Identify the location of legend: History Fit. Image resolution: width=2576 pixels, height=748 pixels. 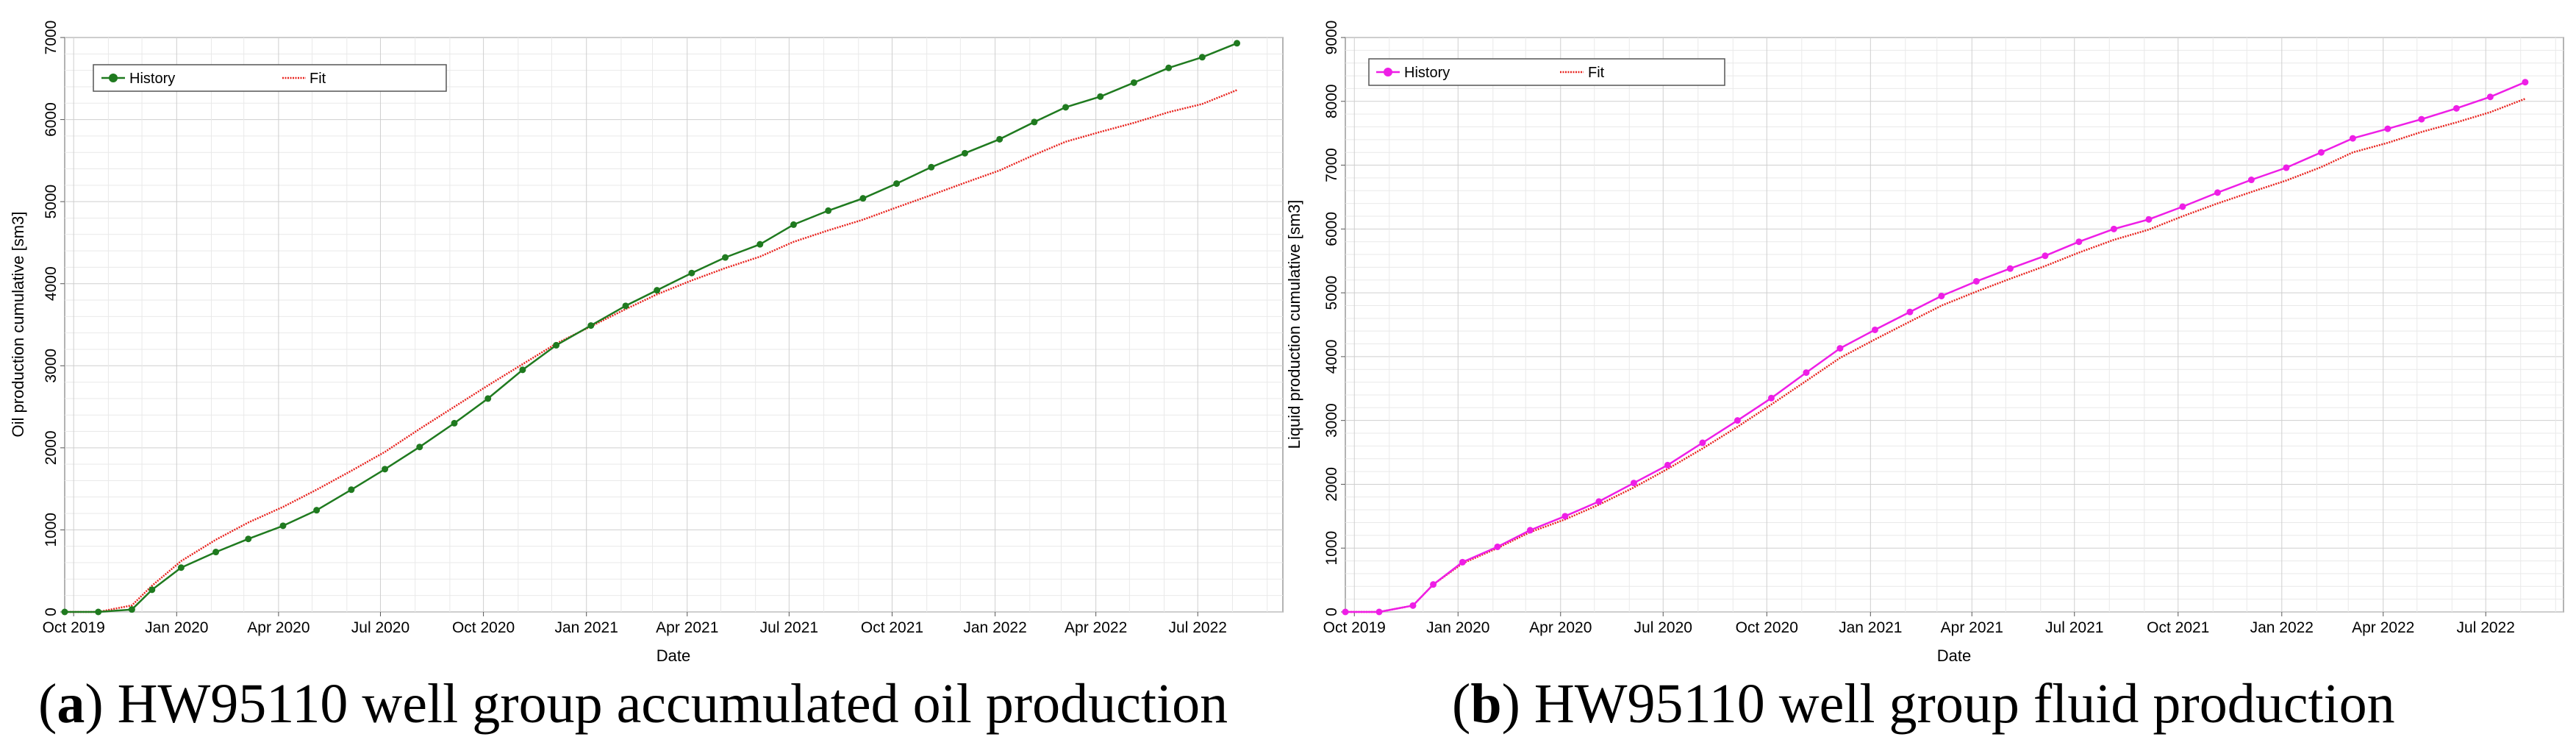
(270, 78).